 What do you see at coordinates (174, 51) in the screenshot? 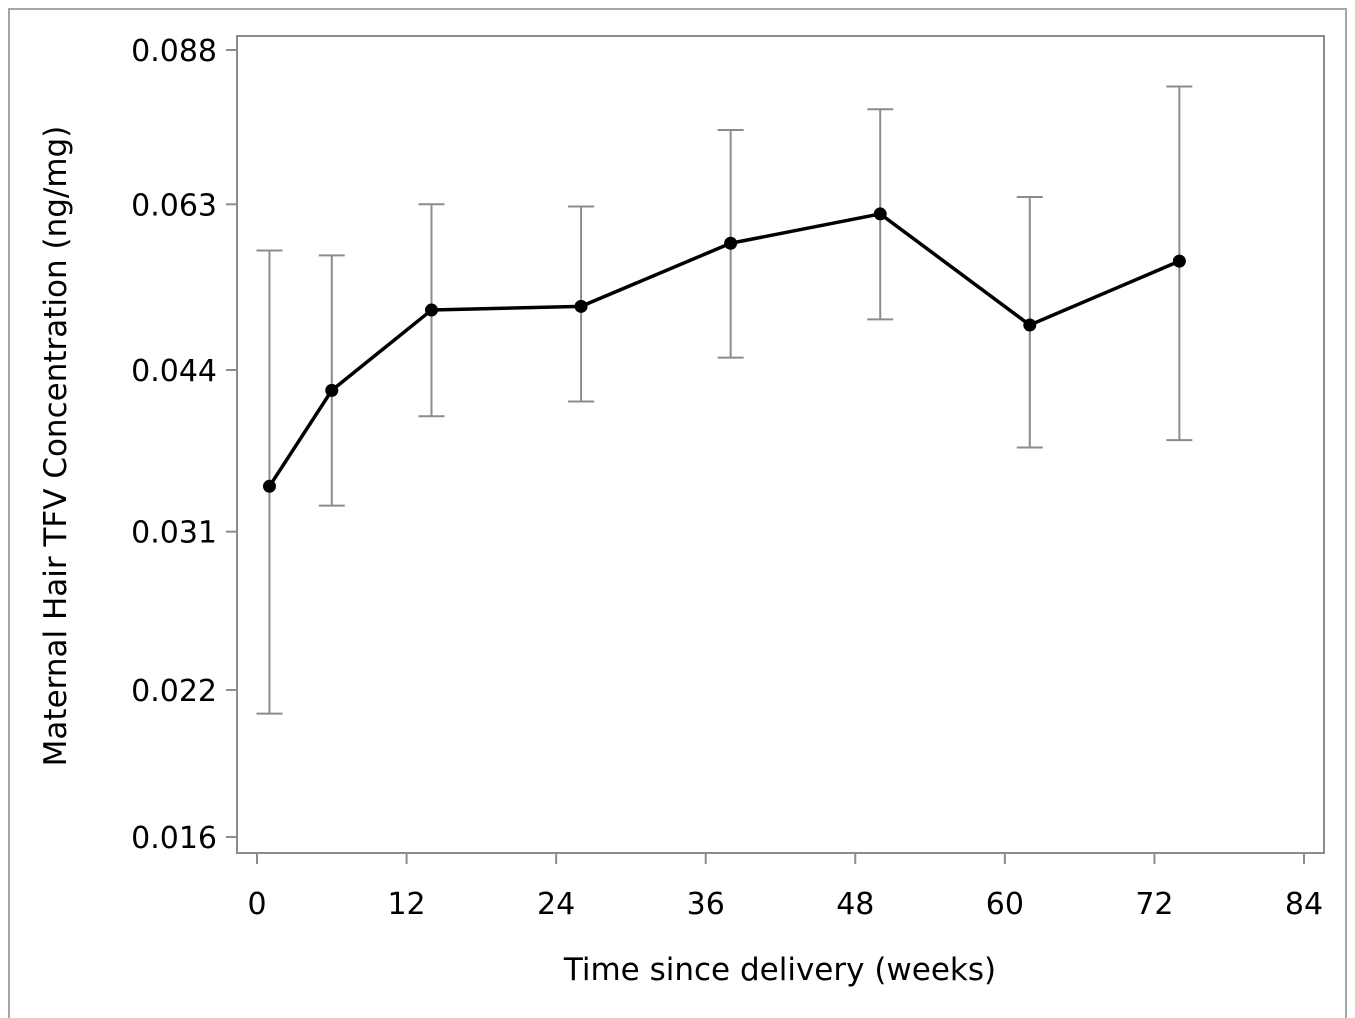
I see `y-tick-label: 0.088` at bounding box center [174, 51].